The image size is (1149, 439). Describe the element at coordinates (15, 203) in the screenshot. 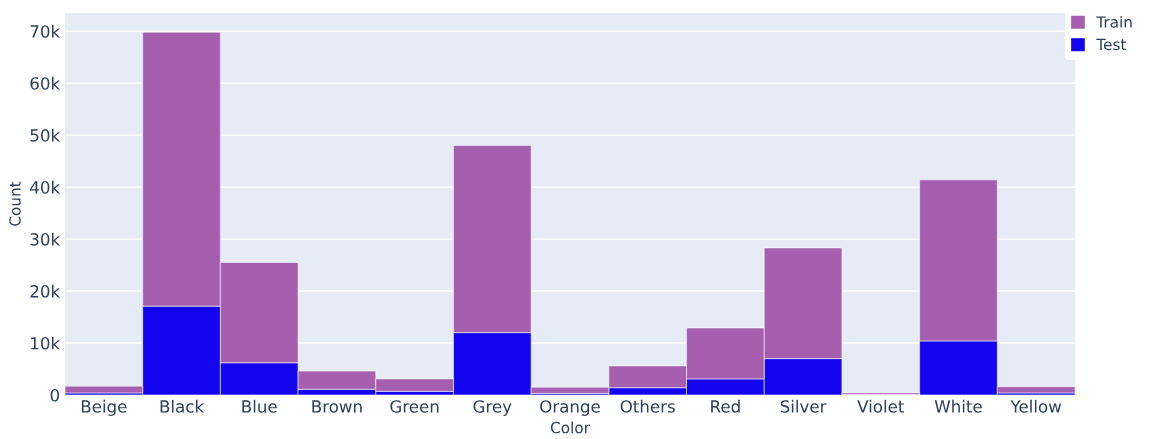

I see `y-axis-title: Count` at that location.